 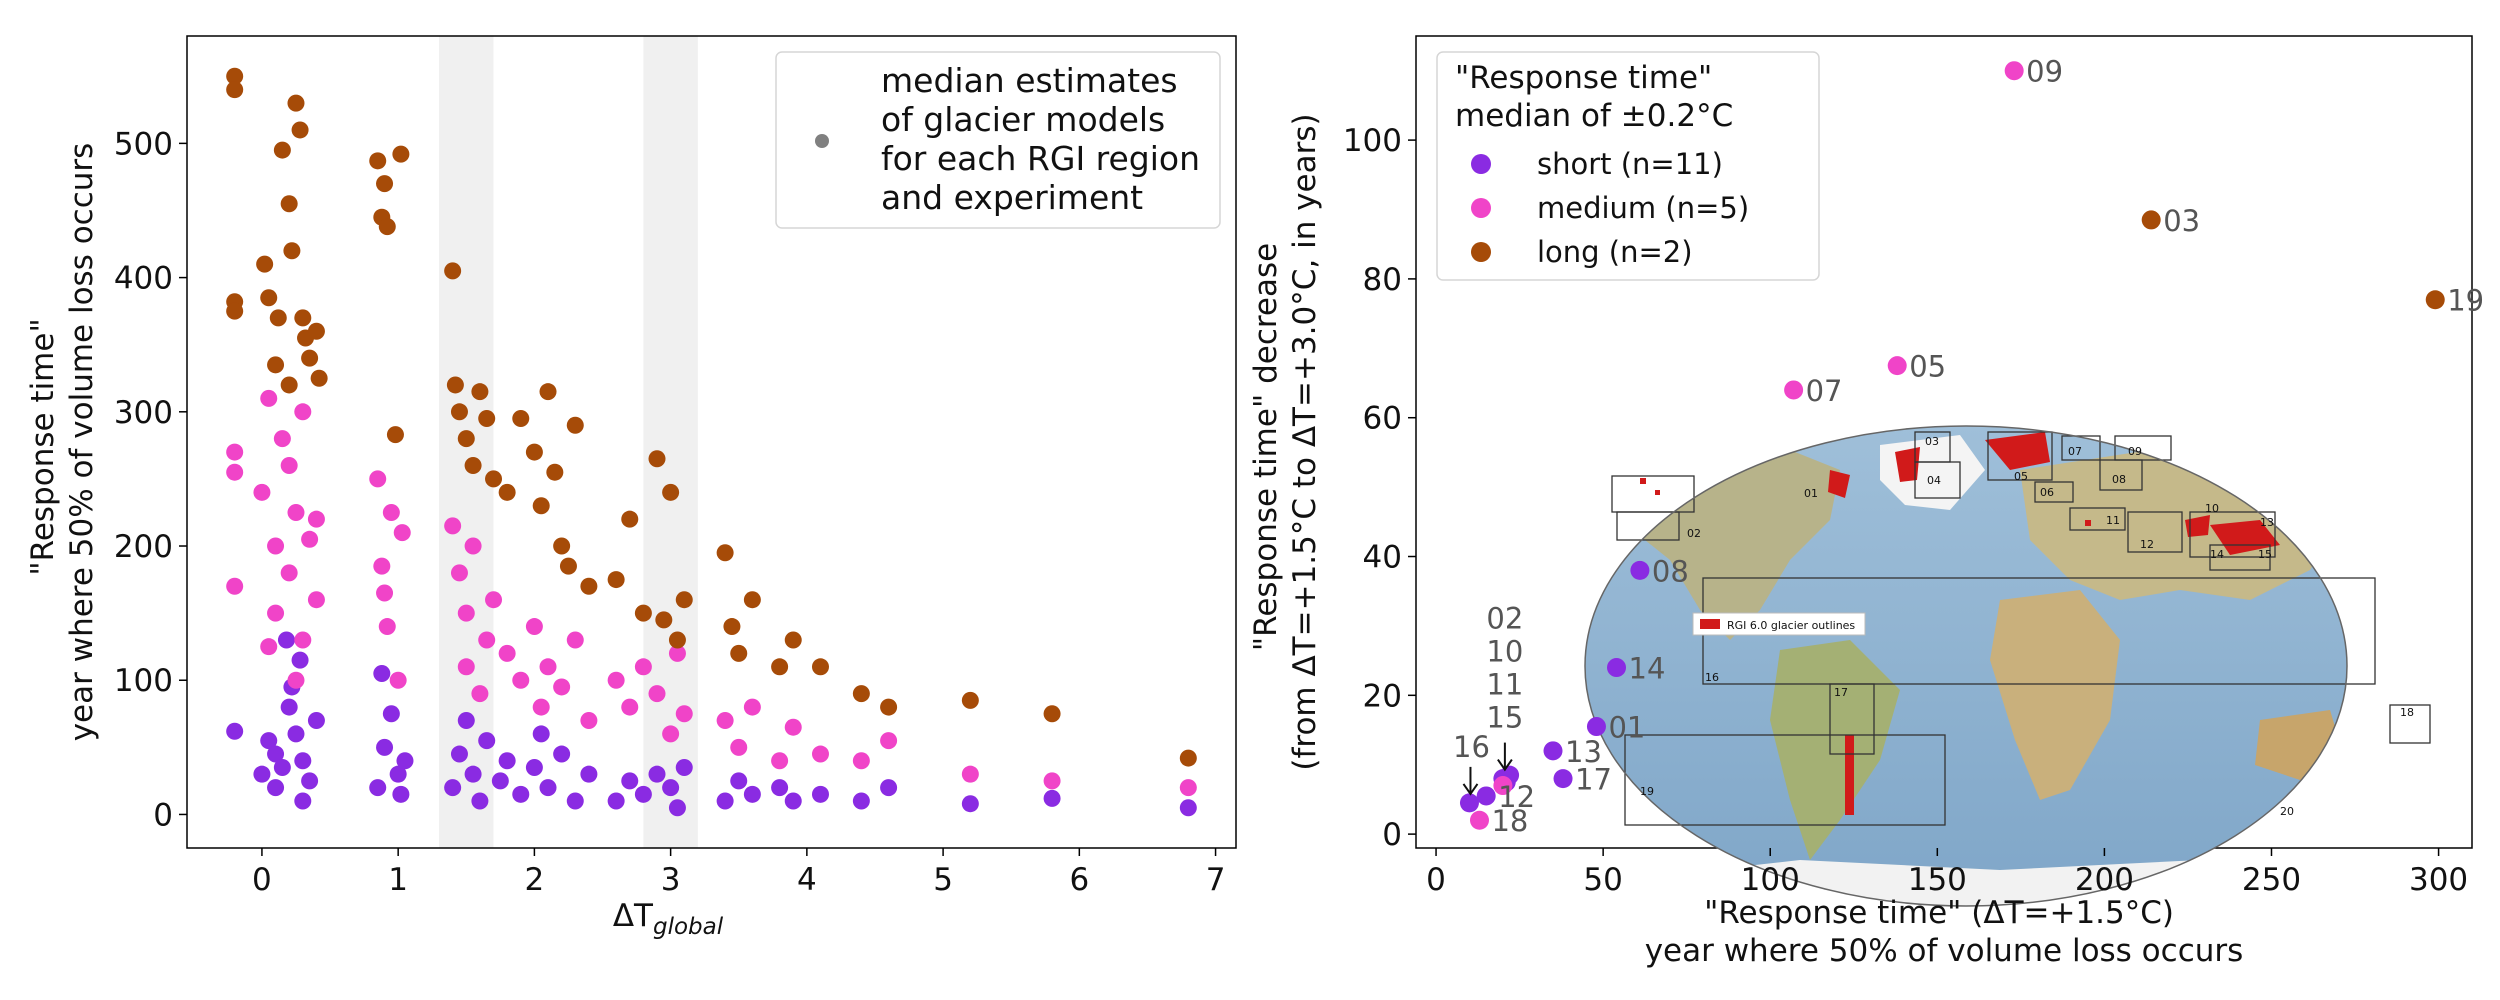 I want to click on svg-text: 14, so click(x=2217, y=554).